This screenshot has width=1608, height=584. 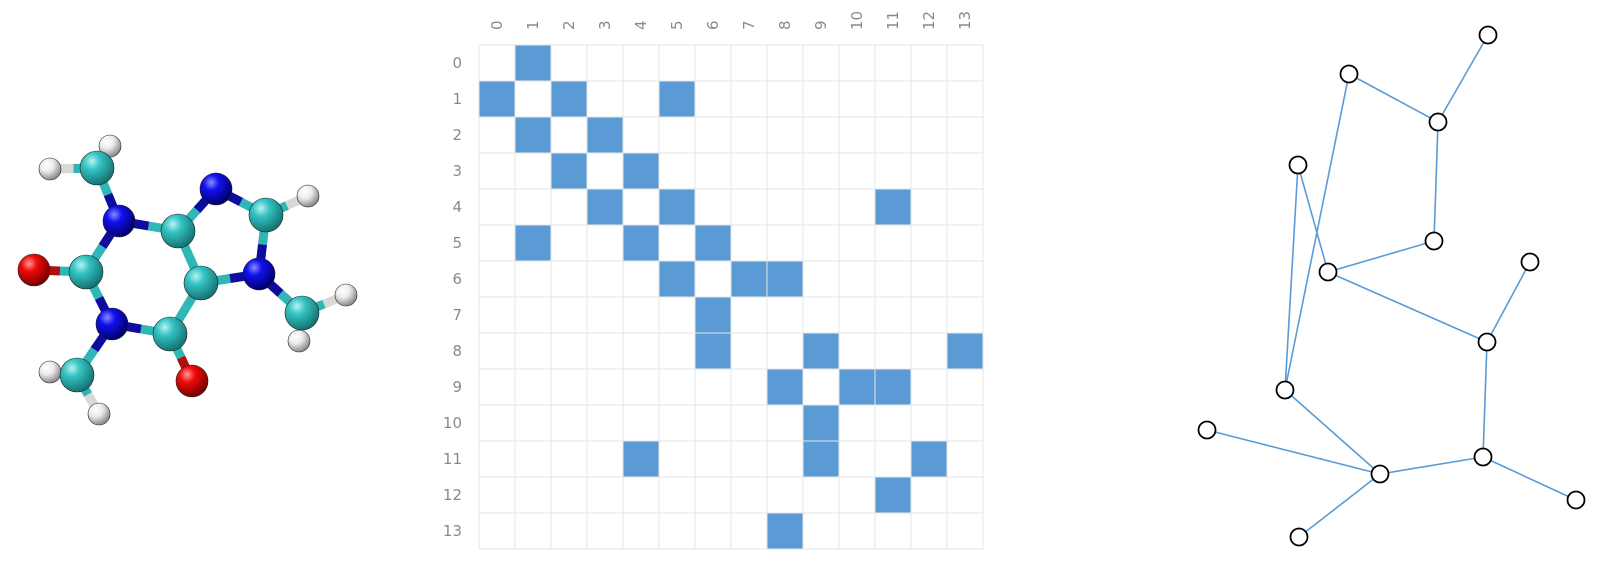 I want to click on matrix-row-label-9: 9, so click(x=457, y=387).